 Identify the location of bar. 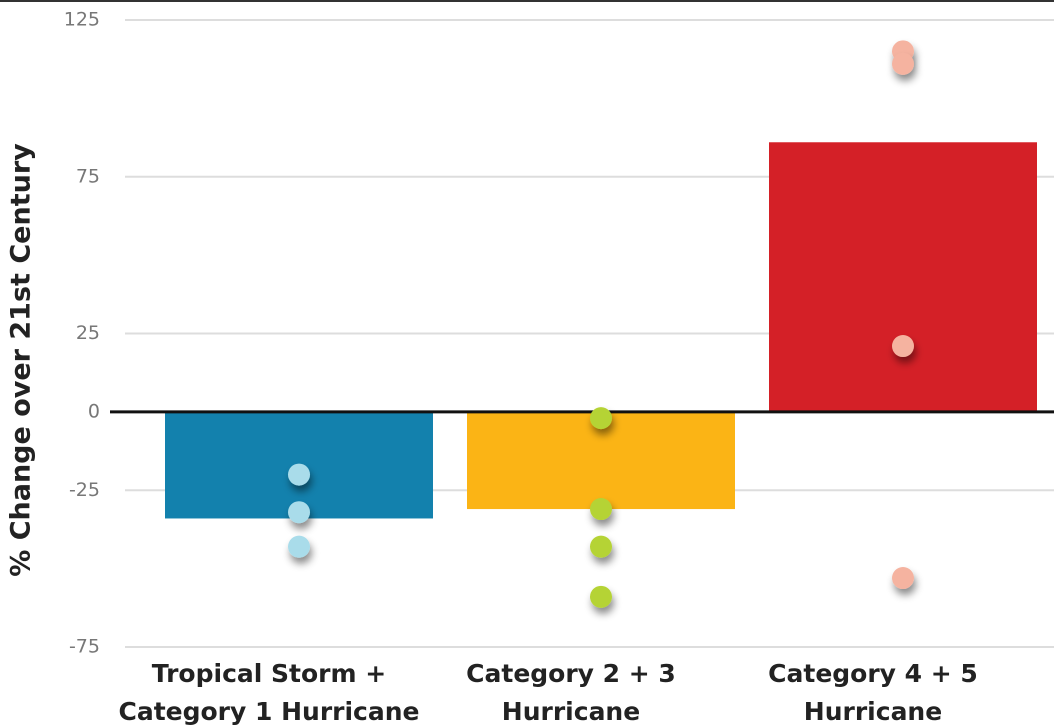
(903, 277).